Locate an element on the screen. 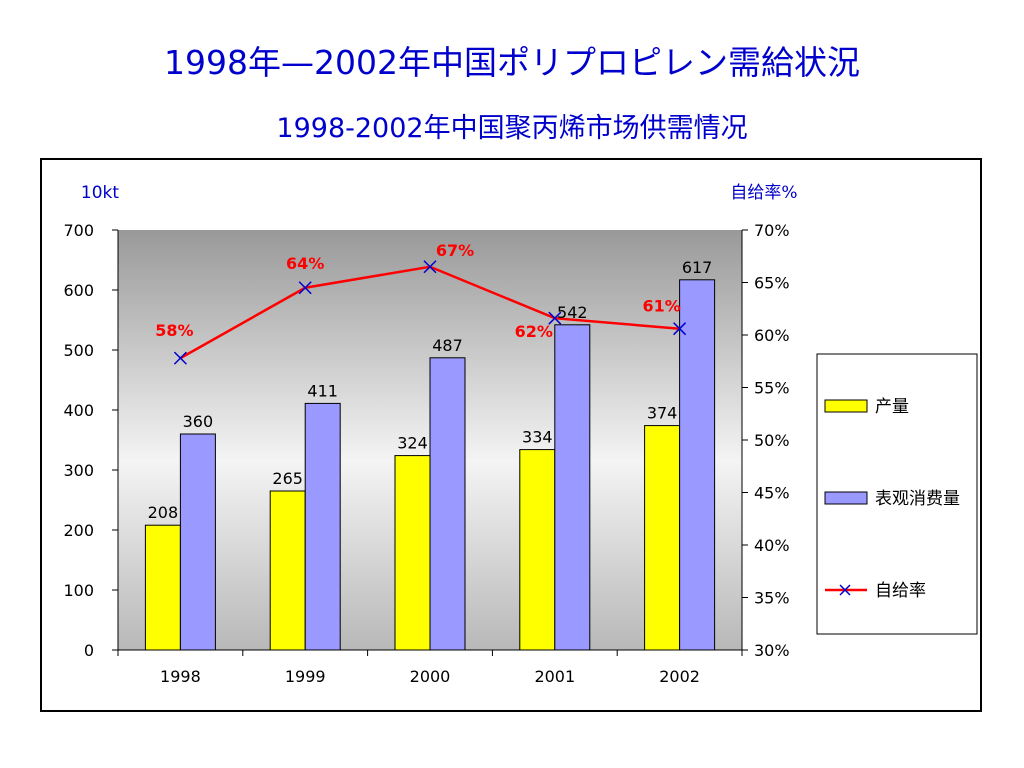  left-tick-label-600: 600 is located at coordinates (78, 290).